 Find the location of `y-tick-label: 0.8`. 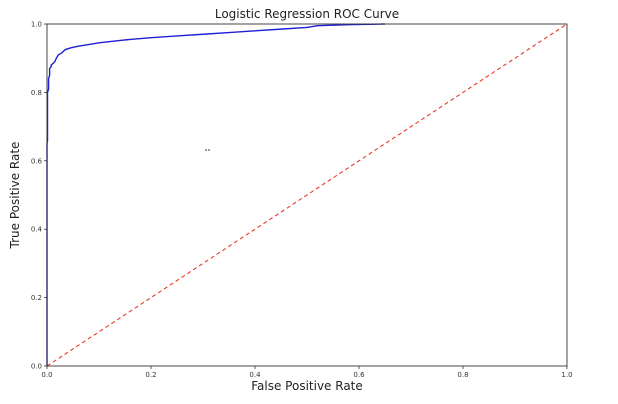

y-tick-label: 0.8 is located at coordinates (36, 93).